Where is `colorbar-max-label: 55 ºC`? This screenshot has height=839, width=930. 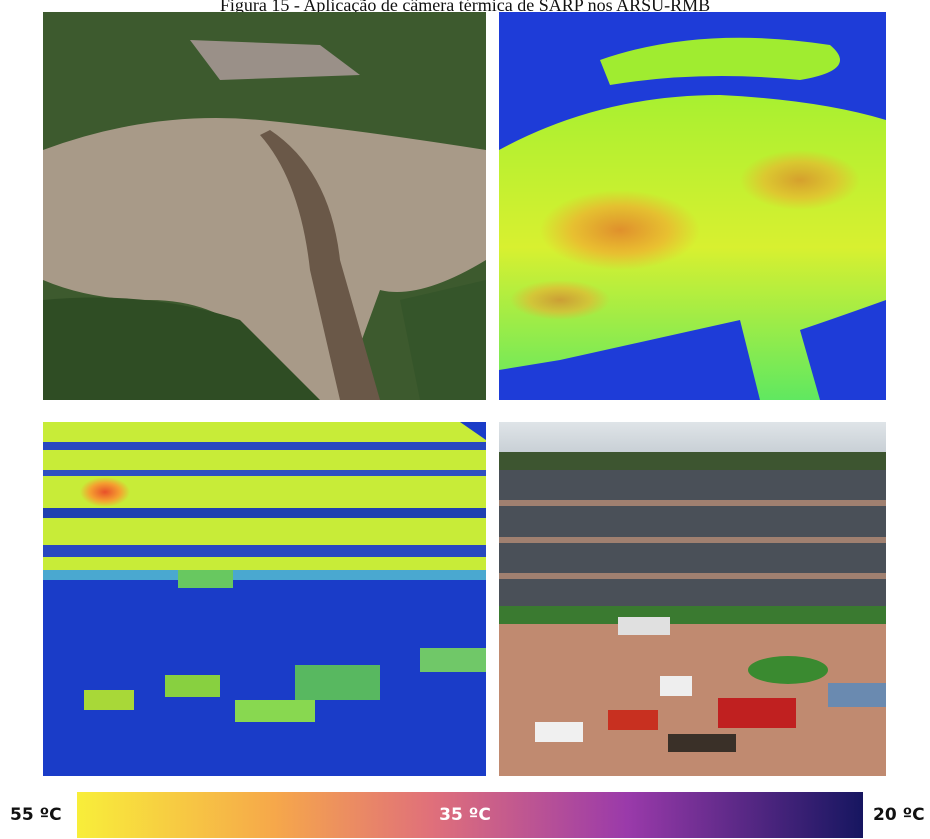
colorbar-max-label: 55 ºC is located at coordinates (36, 815).